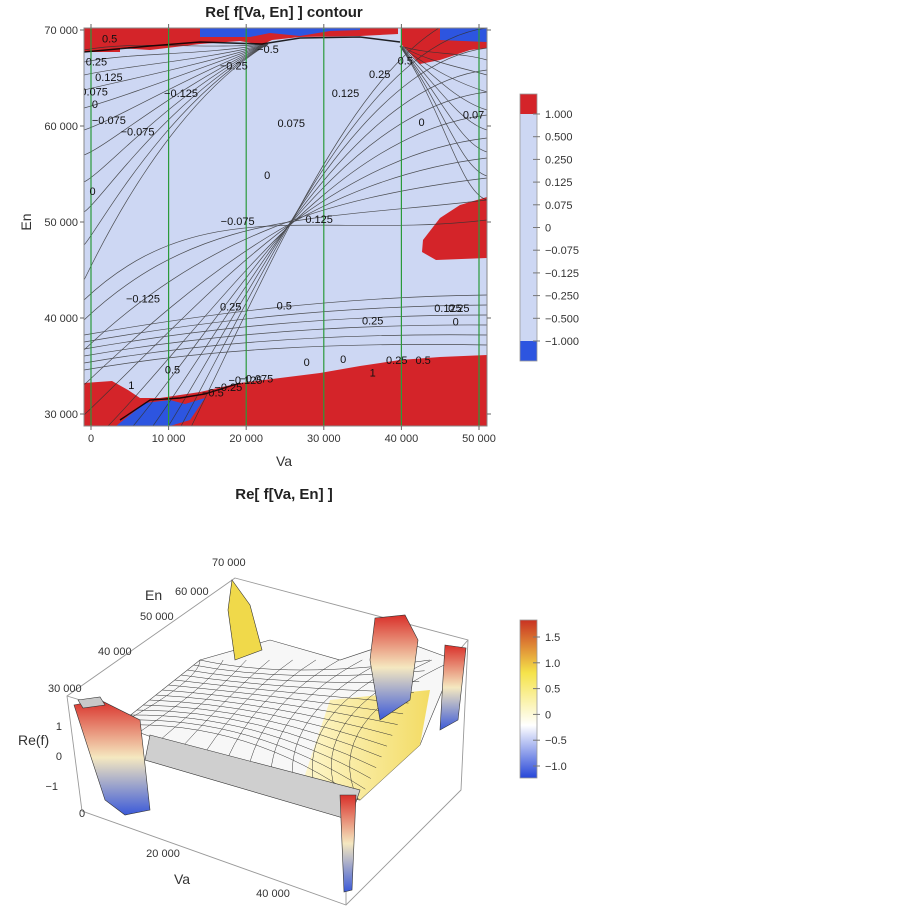 This screenshot has width=903, height=911. Describe the element at coordinates (528, 351) in the screenshot. I see `legend-swatch-low` at that location.